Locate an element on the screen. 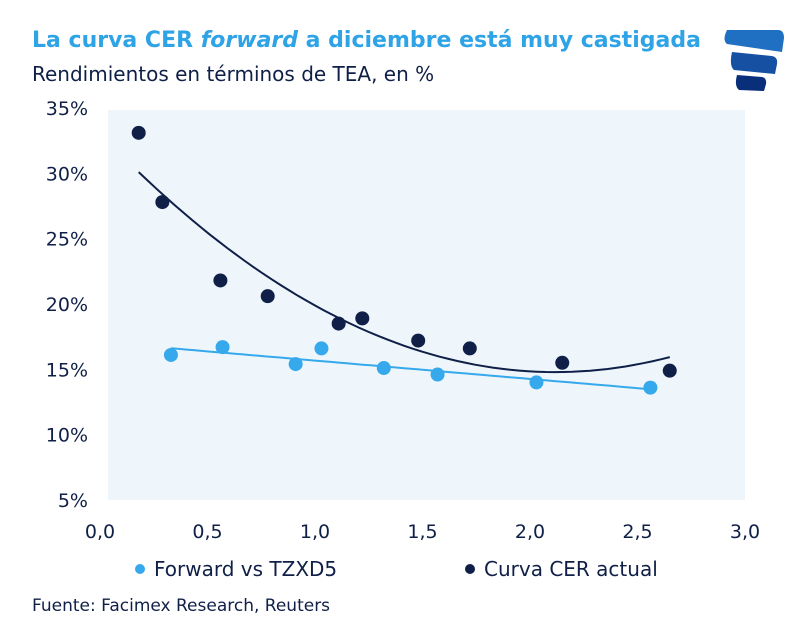  x-tick-label: 1,0 is located at coordinates (315, 532).